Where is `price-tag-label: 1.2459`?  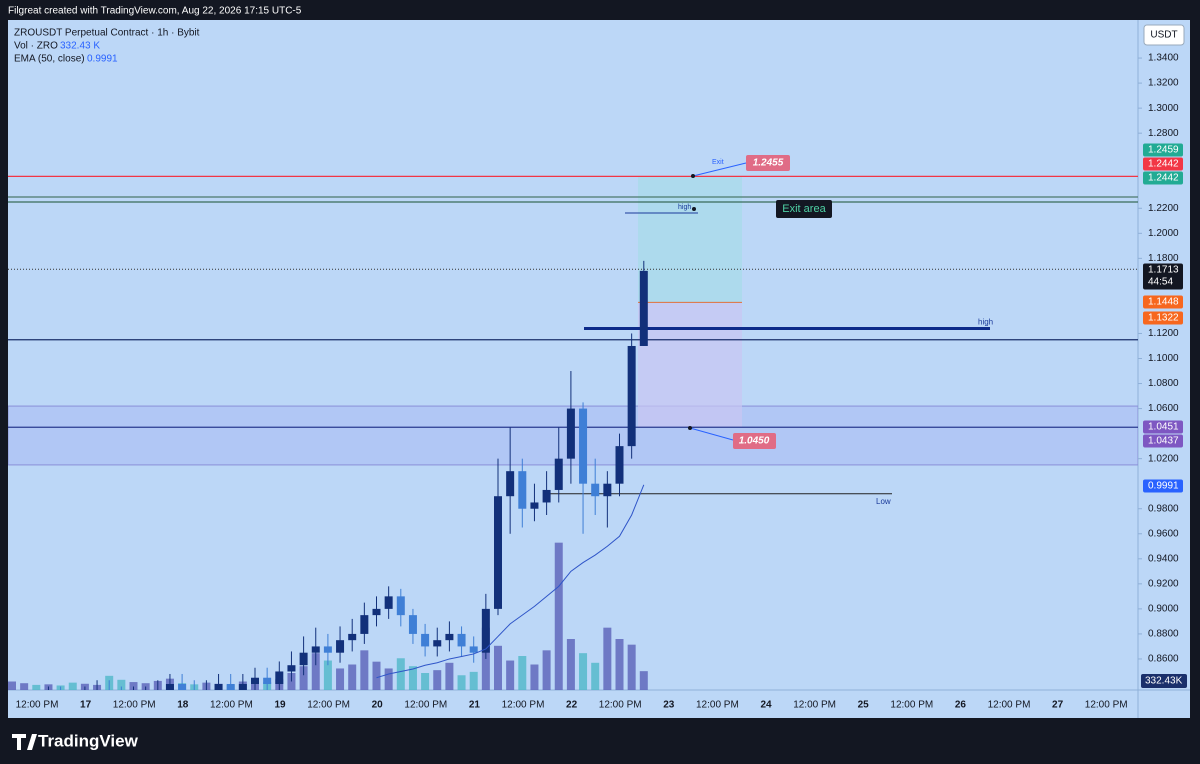 price-tag-label: 1.2459 is located at coordinates (1163, 150).